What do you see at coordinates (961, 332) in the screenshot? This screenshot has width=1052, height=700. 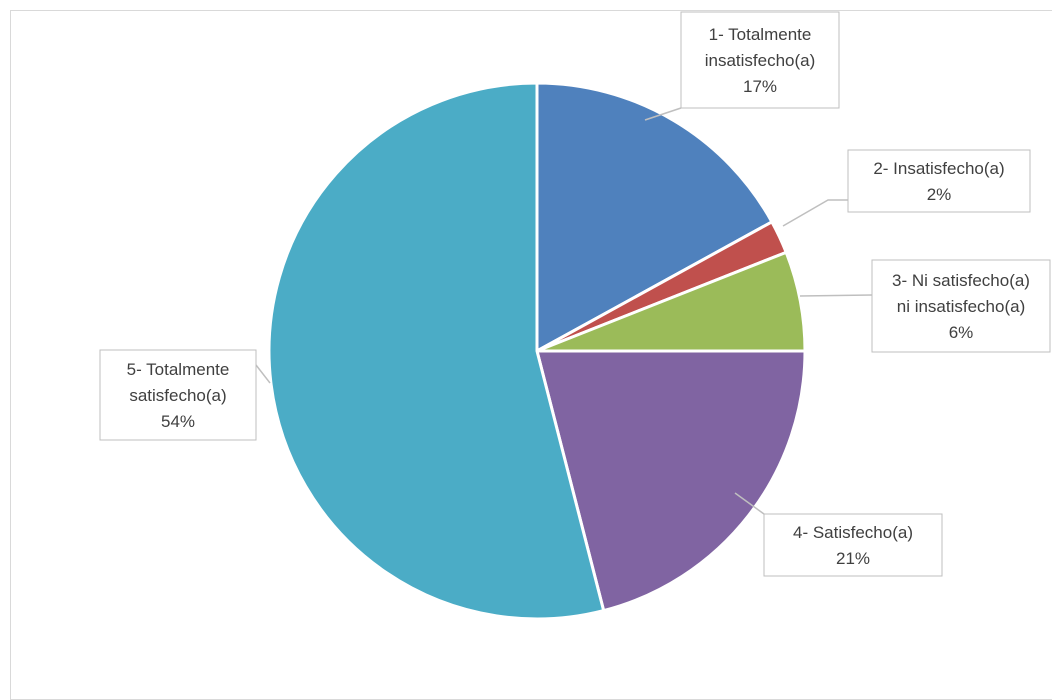 I see `value-label-3: 6%` at bounding box center [961, 332].